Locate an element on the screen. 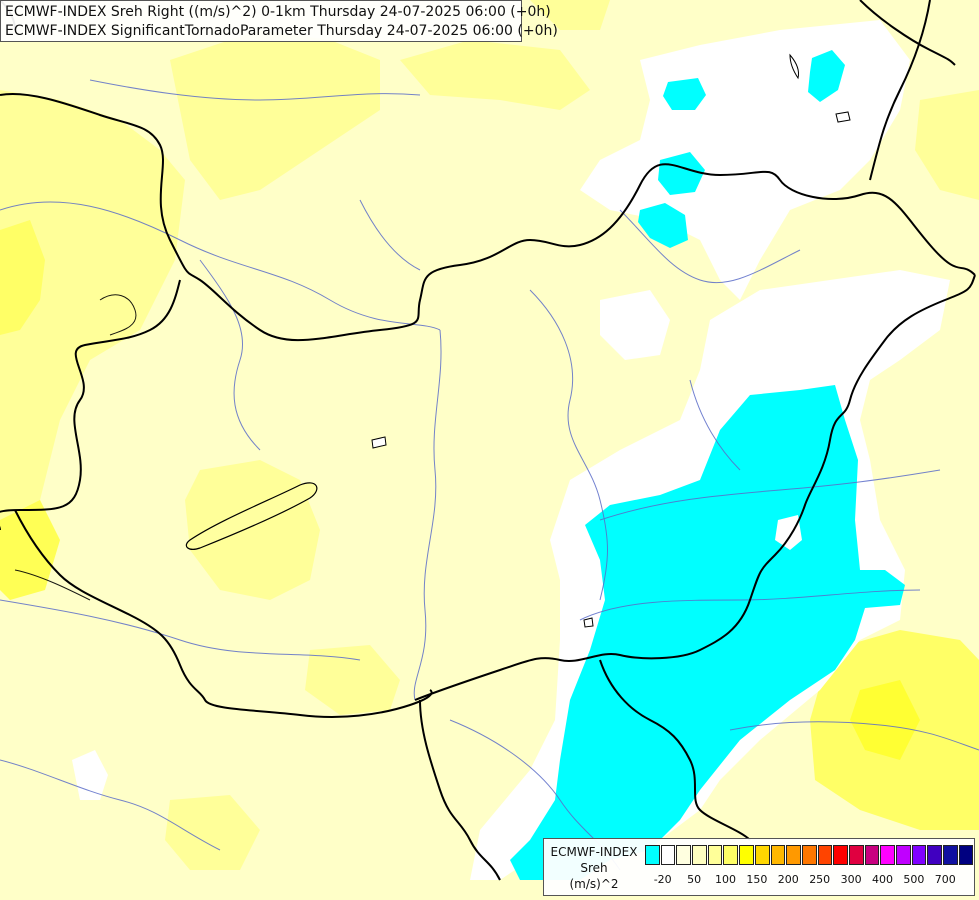 The image size is (979, 900). legend-tick-label: 300 is located at coordinates (851, 879).